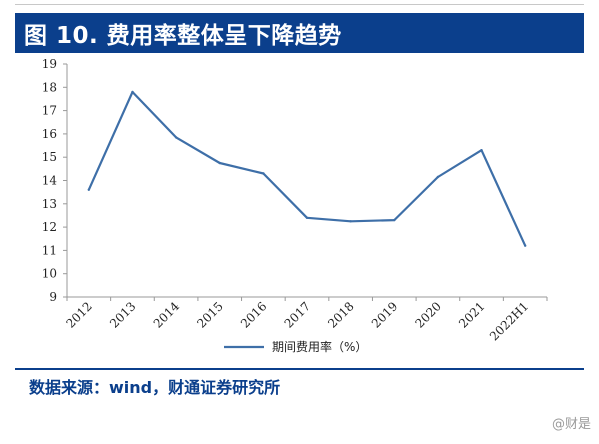 This screenshot has height=444, width=599. I want to click on watermark: @财是, so click(571, 424).